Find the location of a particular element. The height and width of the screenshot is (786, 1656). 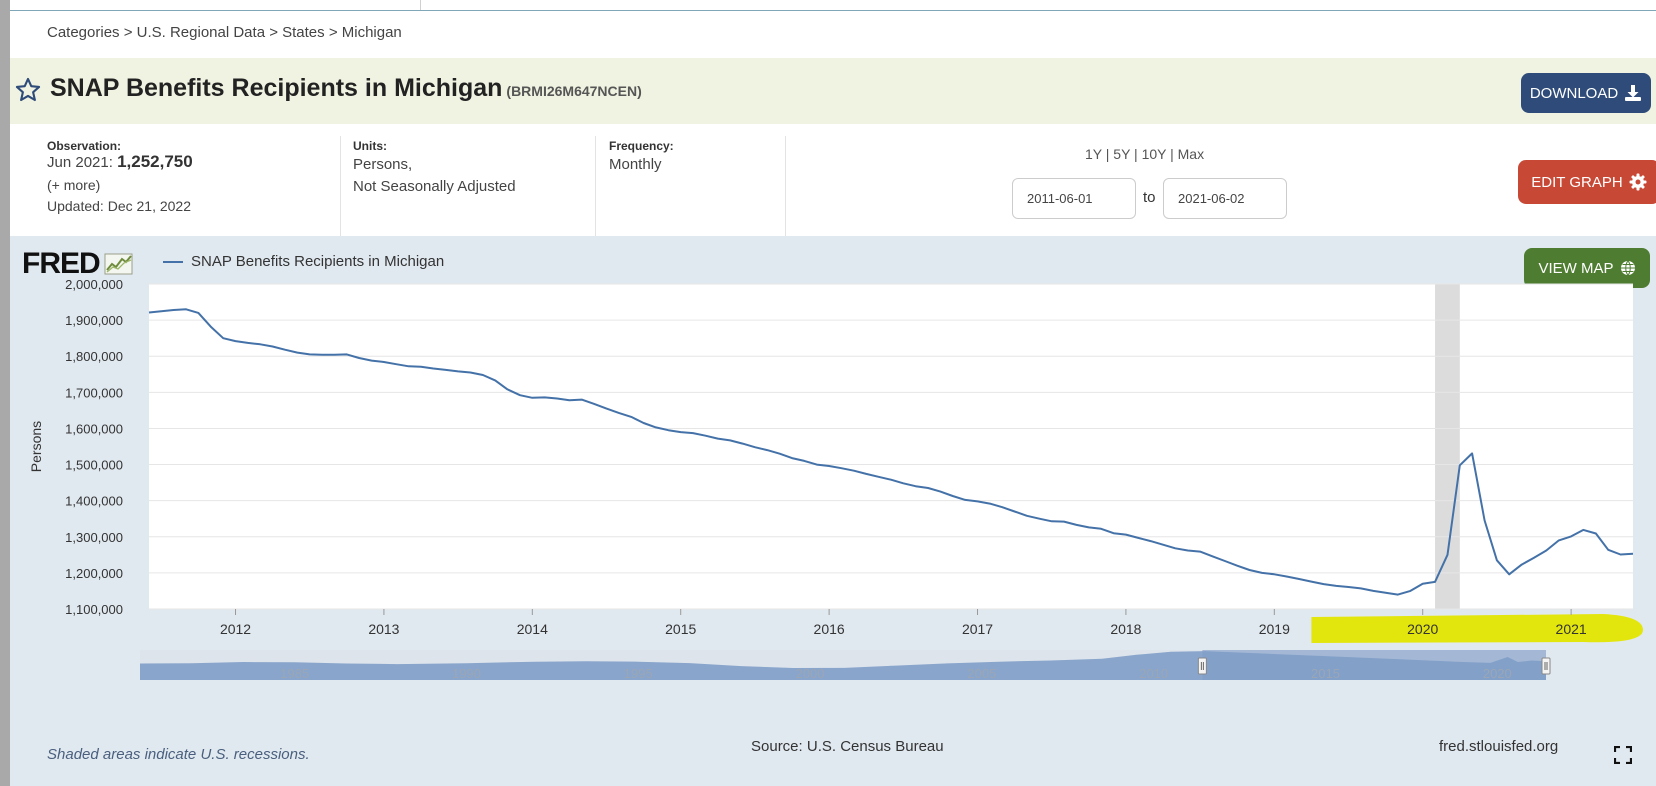

fred-logo-text: FRED is located at coordinates (61, 263).